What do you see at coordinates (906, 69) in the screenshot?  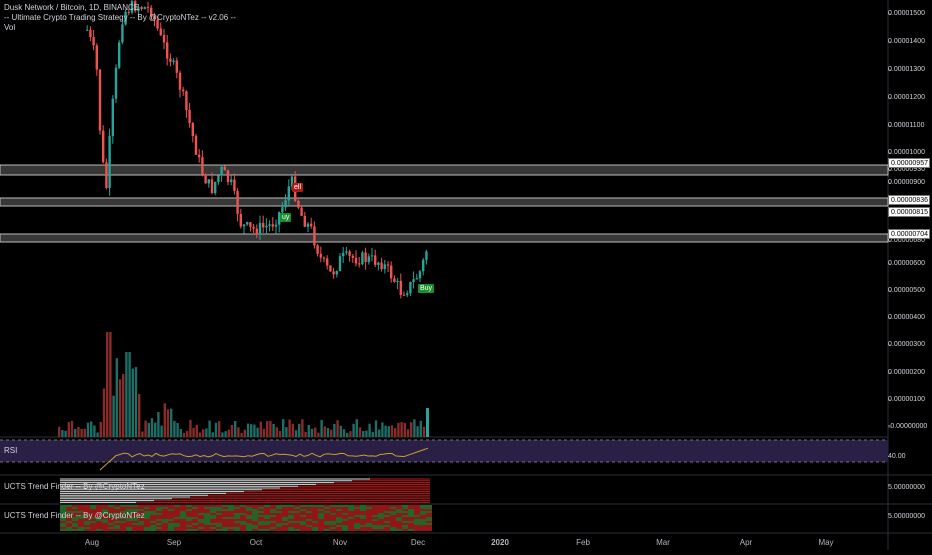 I see `price-axis-label: 0.00001300` at bounding box center [906, 69].